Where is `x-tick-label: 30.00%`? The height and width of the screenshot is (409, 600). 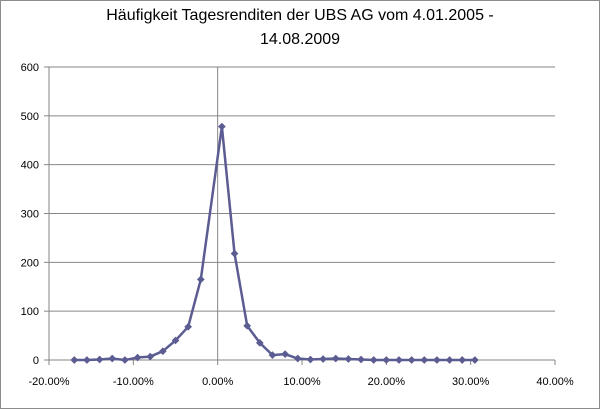 x-tick-label: 30.00% is located at coordinates (471, 382).